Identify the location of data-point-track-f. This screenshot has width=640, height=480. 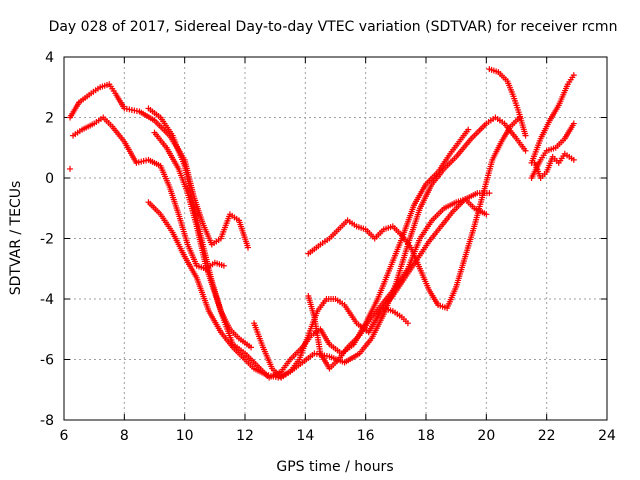
(489, 193).